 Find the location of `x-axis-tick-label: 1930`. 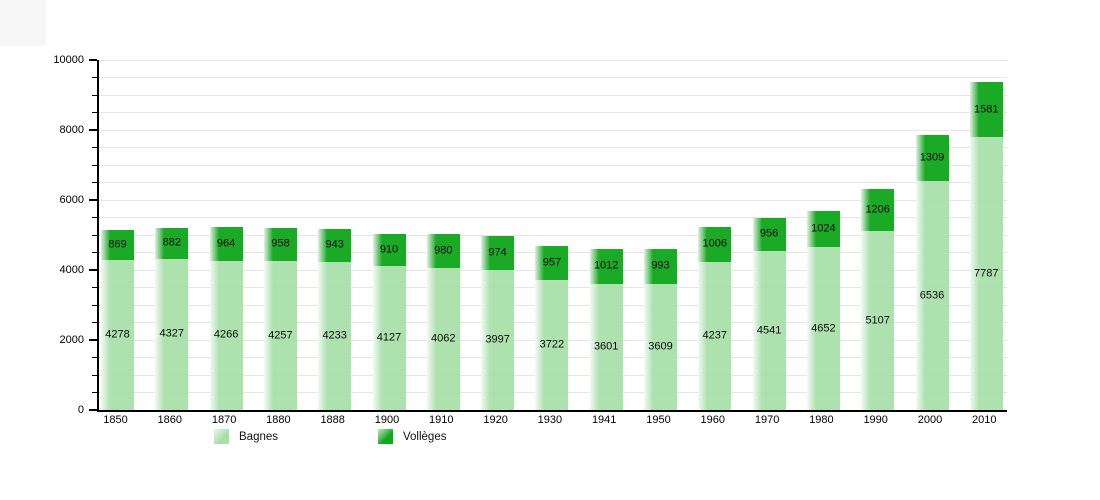

x-axis-tick-label: 1930 is located at coordinates (550, 420).